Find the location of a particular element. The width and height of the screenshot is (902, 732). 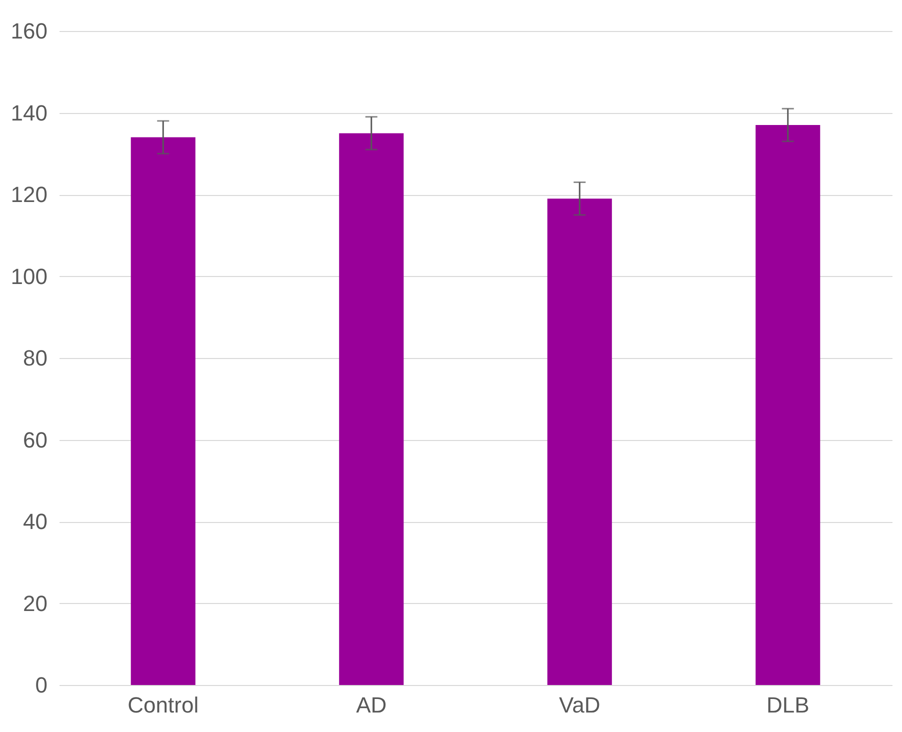

x-tick-label: Control is located at coordinates (163, 705).